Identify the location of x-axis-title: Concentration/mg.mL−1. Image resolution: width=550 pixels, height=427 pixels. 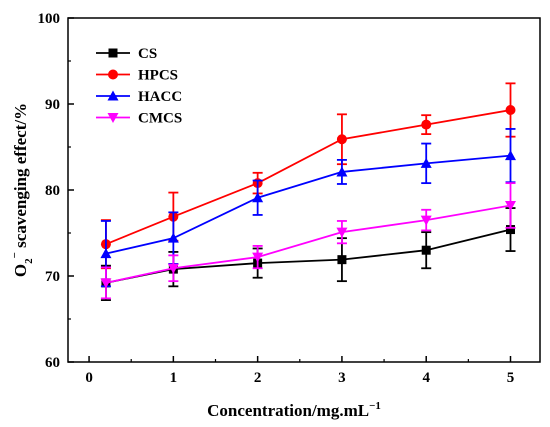
(294, 410).